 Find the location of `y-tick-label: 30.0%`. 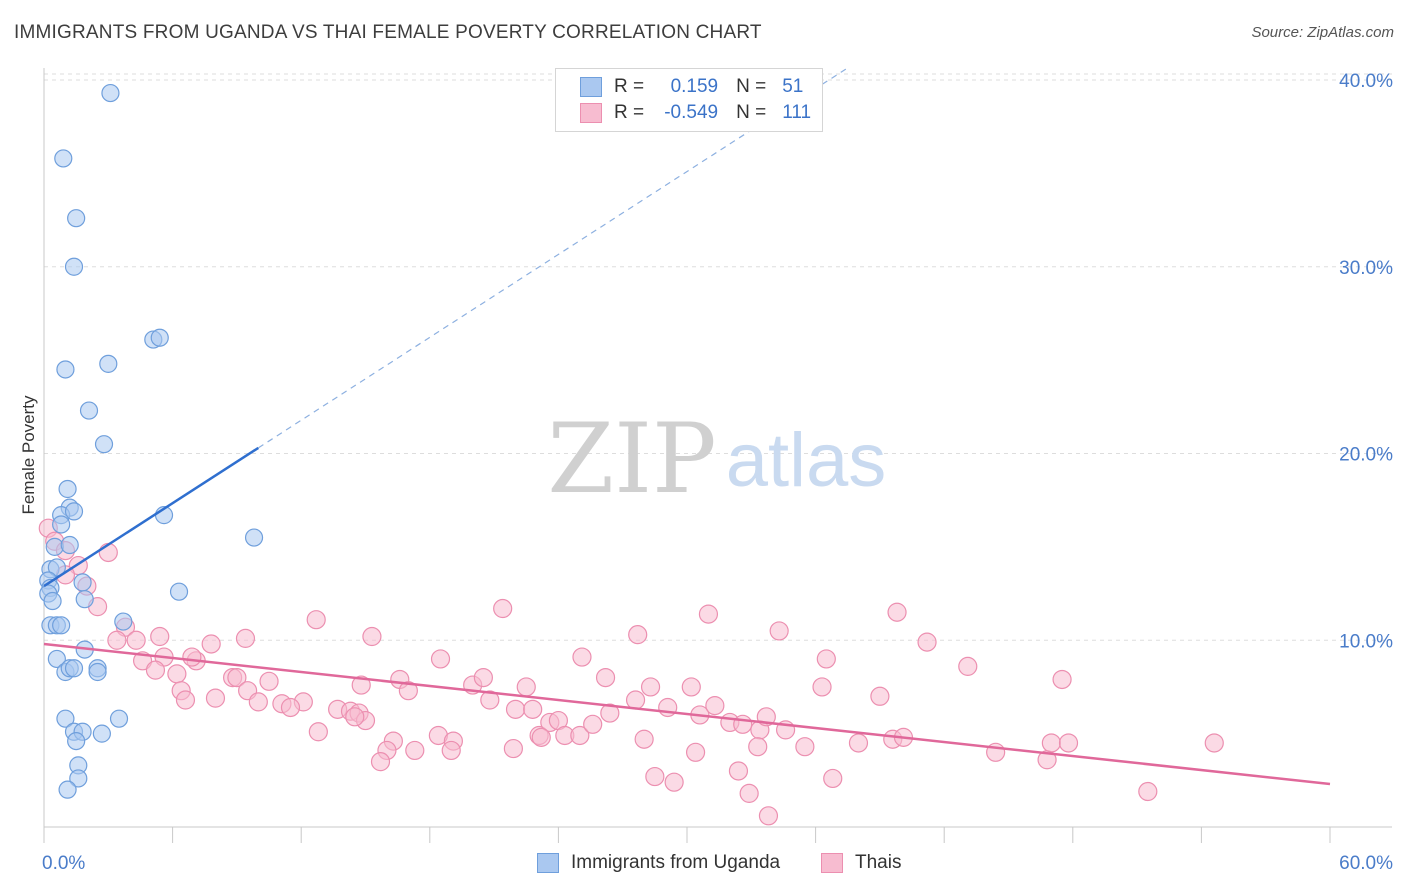

y-tick-label: 30.0% is located at coordinates (1366, 268).